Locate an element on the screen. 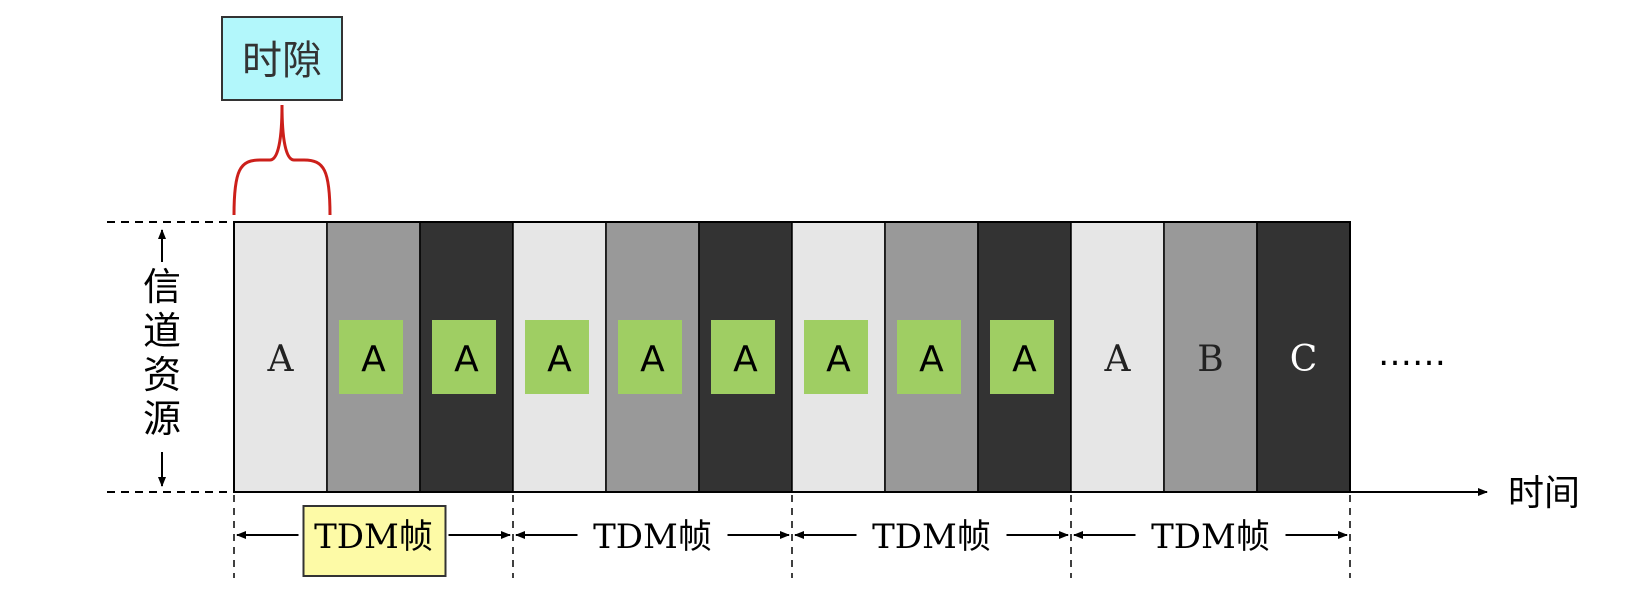 The height and width of the screenshot is (604, 1646). resource-label: 信道资源 is located at coordinates (162, 353).